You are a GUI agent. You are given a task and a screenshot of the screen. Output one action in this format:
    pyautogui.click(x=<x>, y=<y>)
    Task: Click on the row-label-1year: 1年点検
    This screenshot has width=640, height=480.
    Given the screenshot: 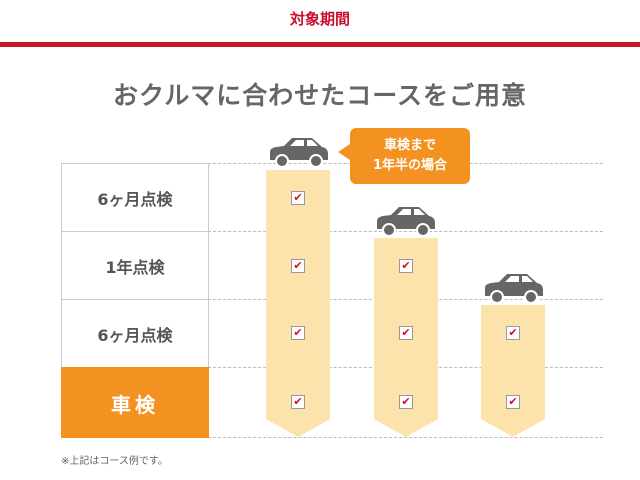 What is the action you would take?
    pyautogui.click(x=135, y=265)
    